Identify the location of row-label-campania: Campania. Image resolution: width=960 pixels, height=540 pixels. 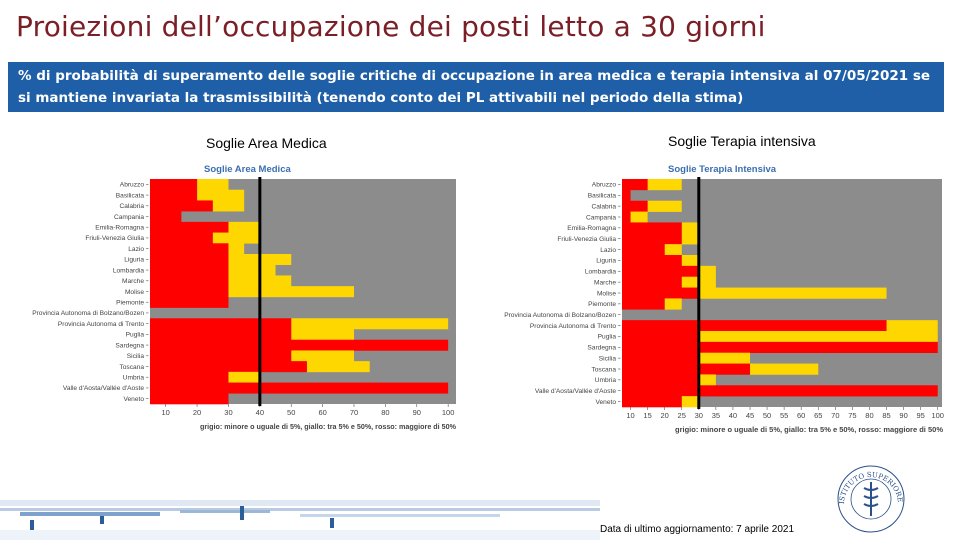
(601, 217).